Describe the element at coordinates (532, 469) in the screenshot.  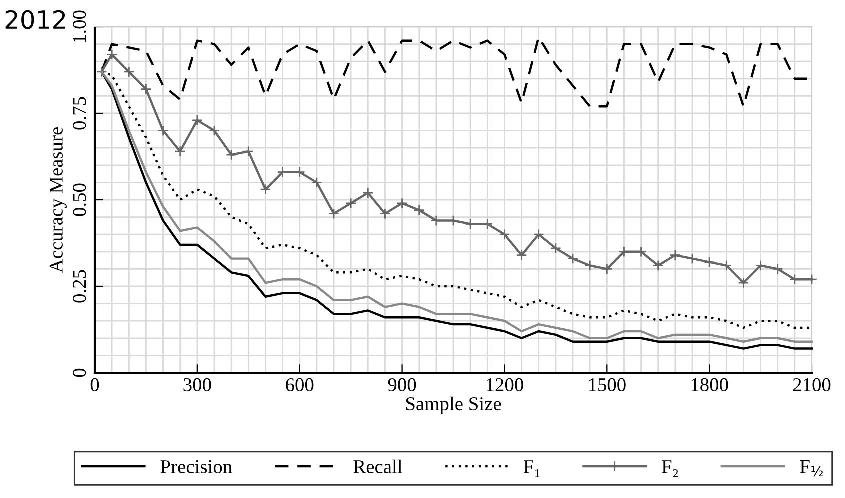
I see `legend-label: F₁` at that location.